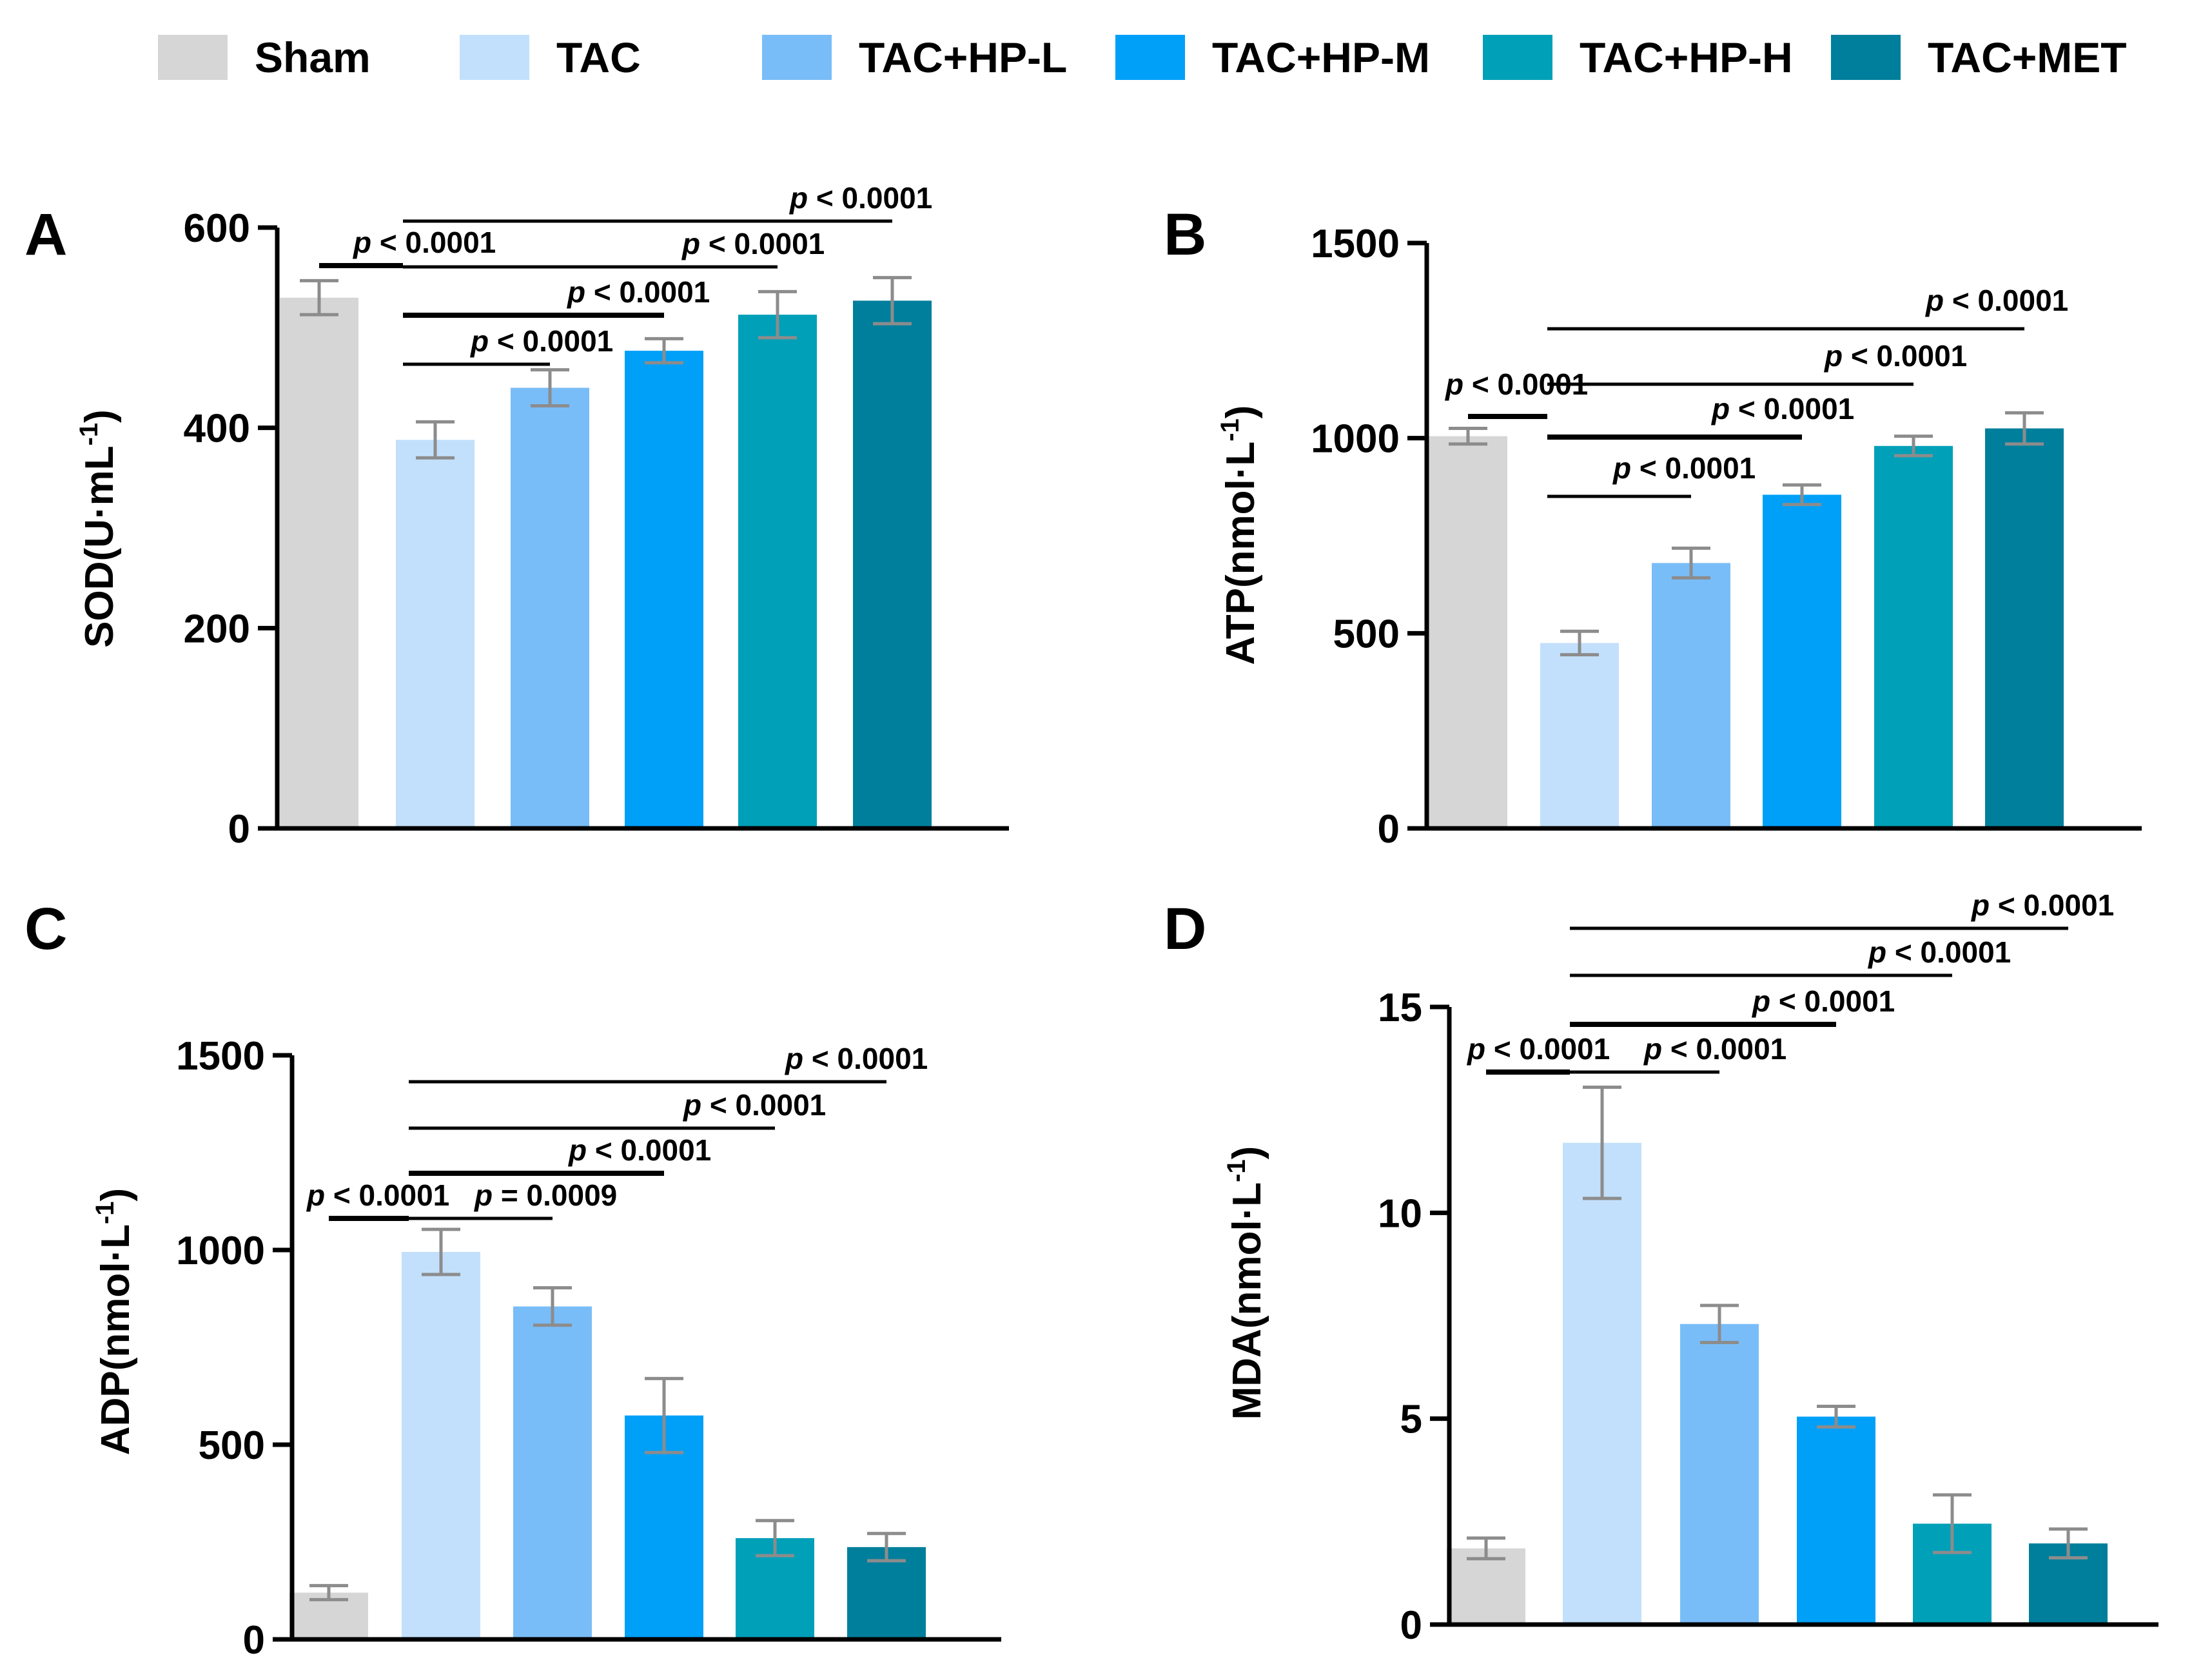  Describe the element at coordinates (1400, 1213) in the screenshot. I see `y-tick-label-2: 10` at that location.